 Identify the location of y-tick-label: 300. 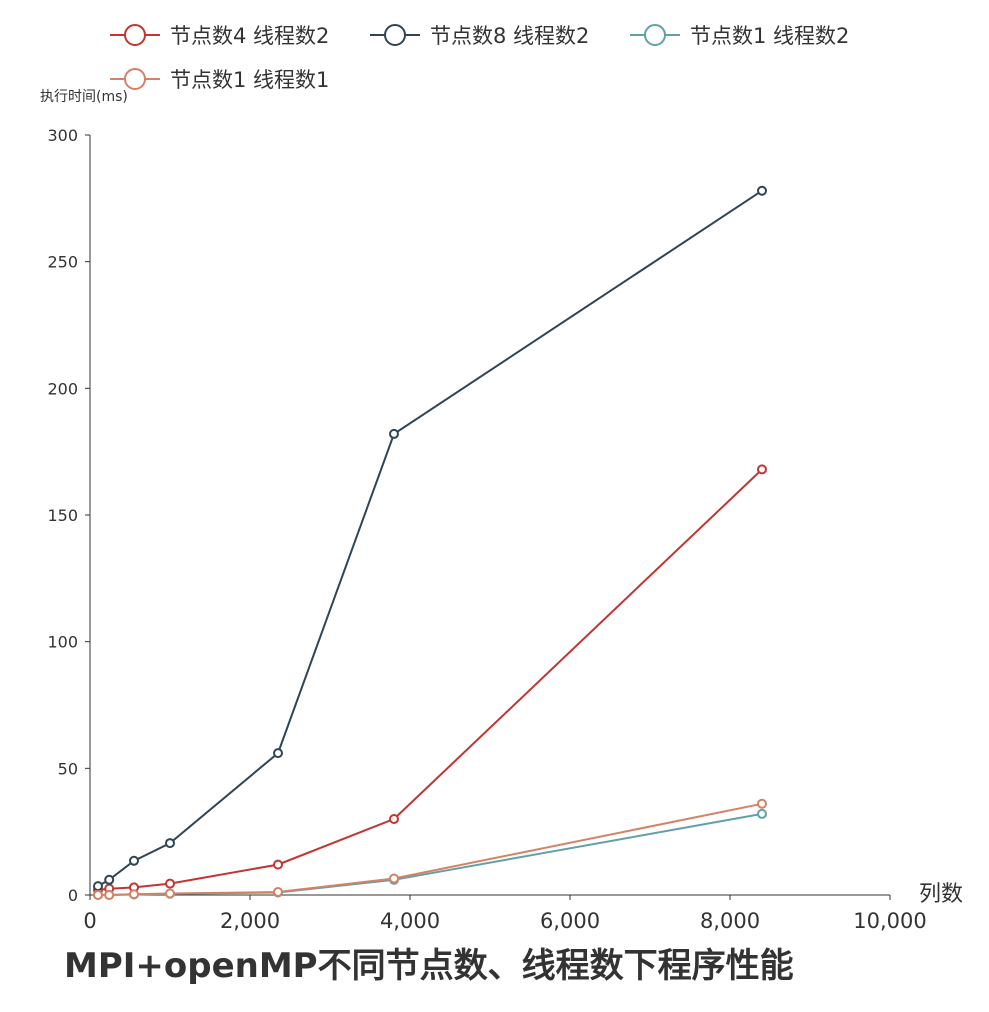
(62, 135).